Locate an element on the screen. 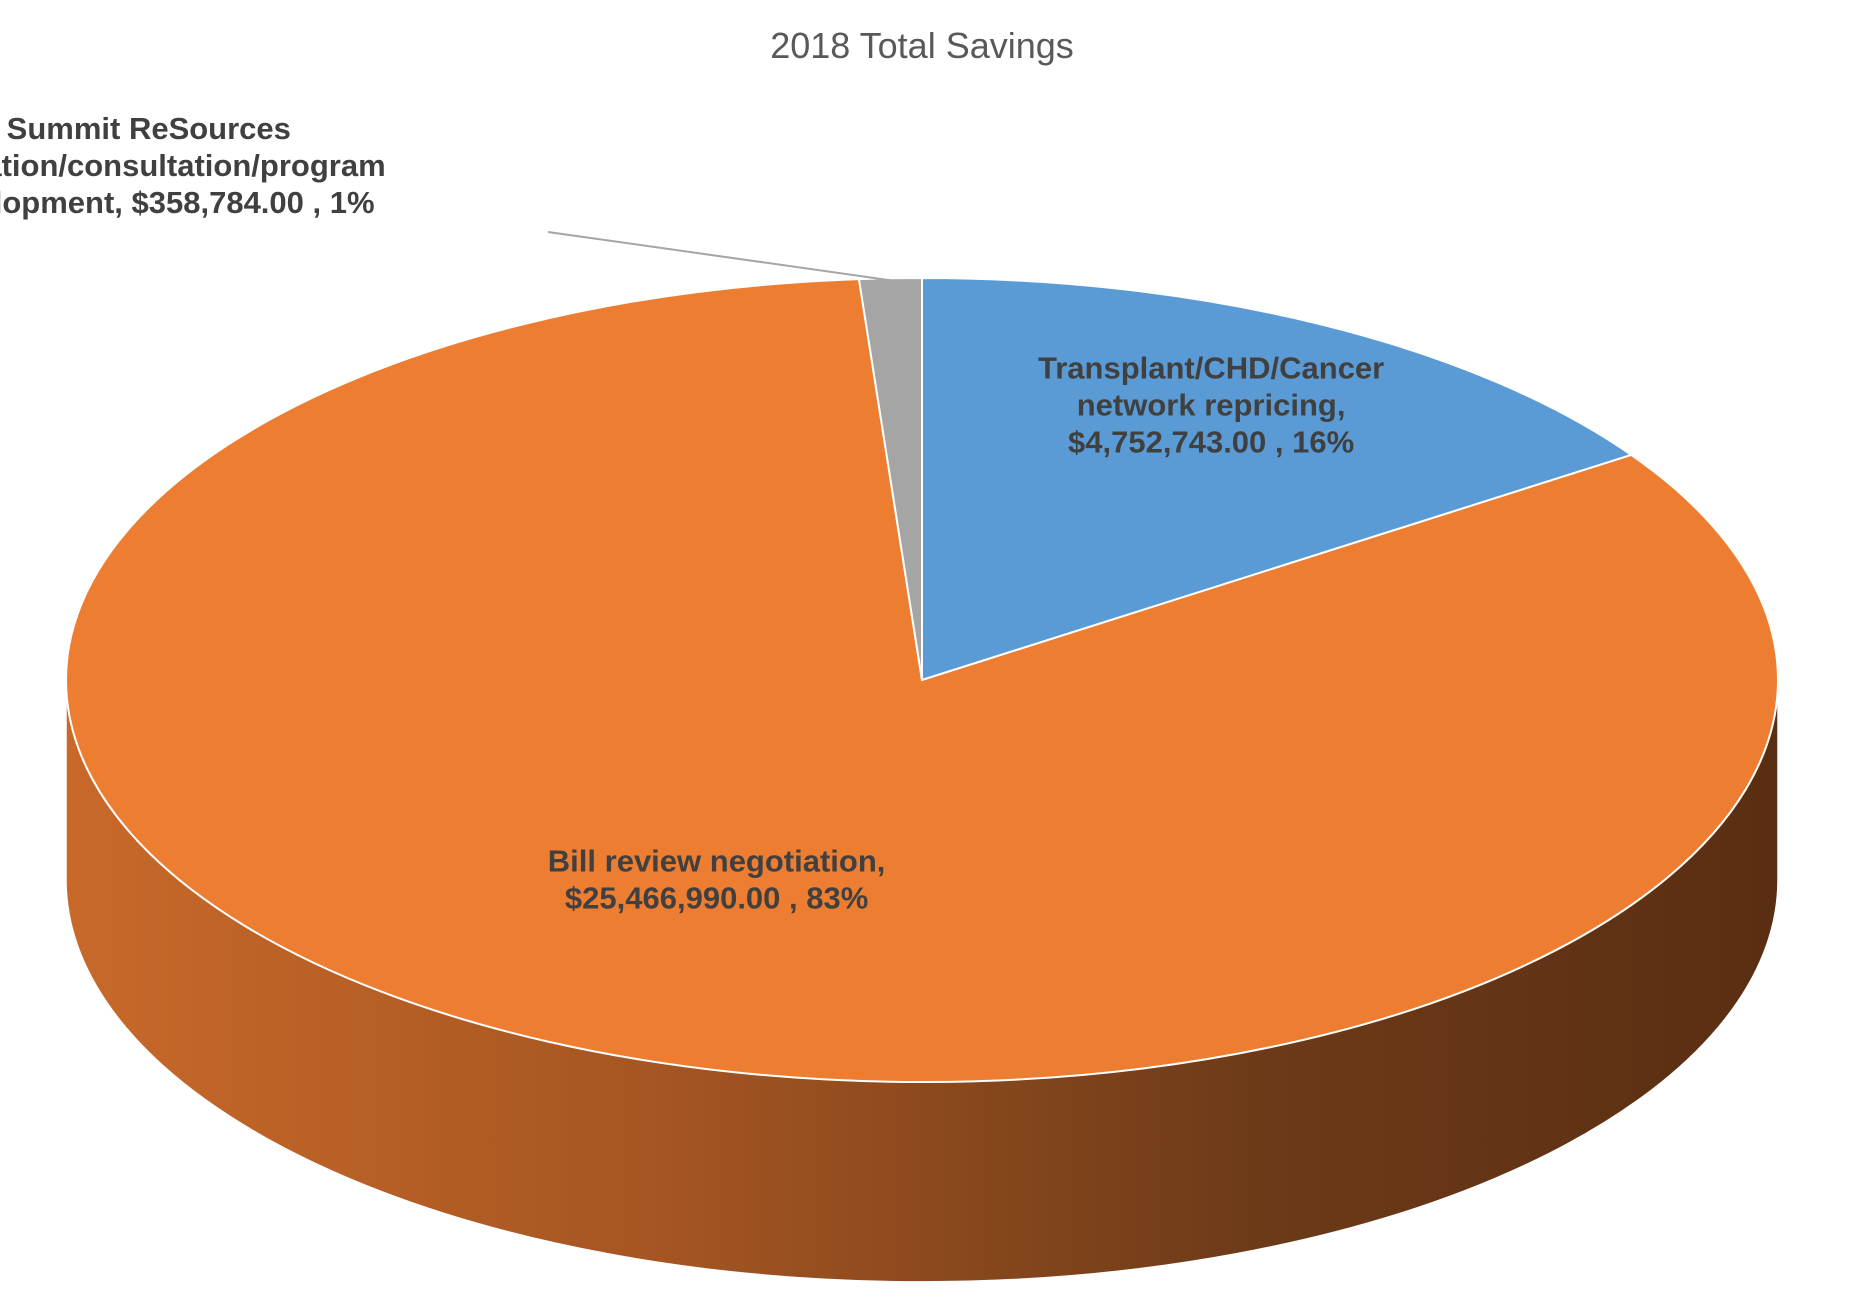  data-label-line: network repricing, is located at coordinates (1211, 404).